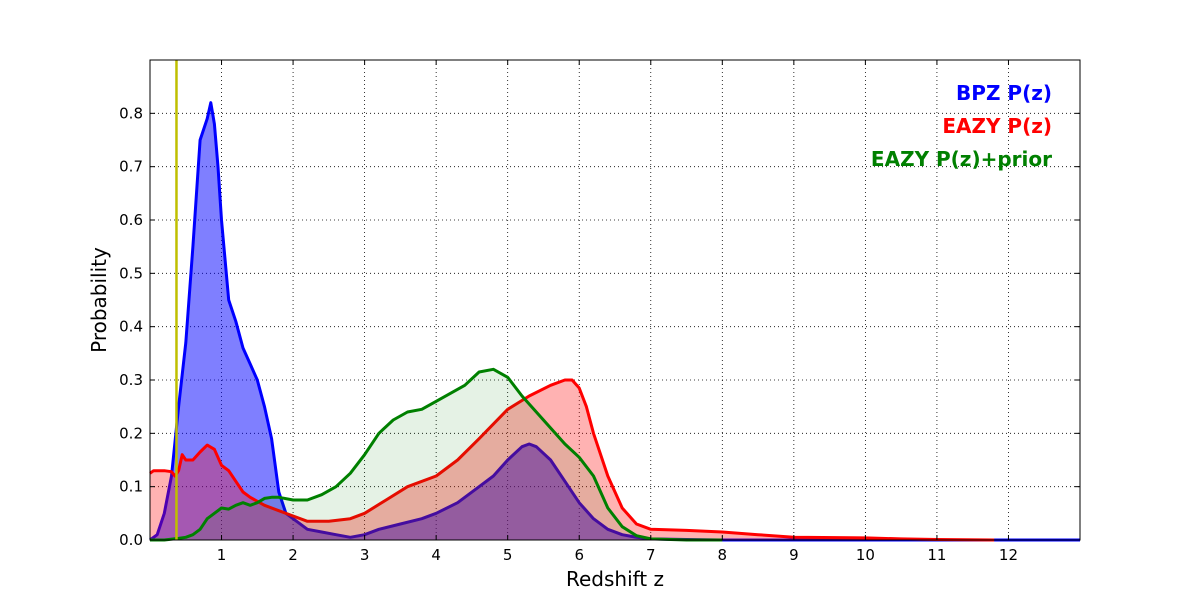 Image resolution: width=1200 pixels, height=600 pixels. I want to click on x-tick-label: 7, so click(651, 555).